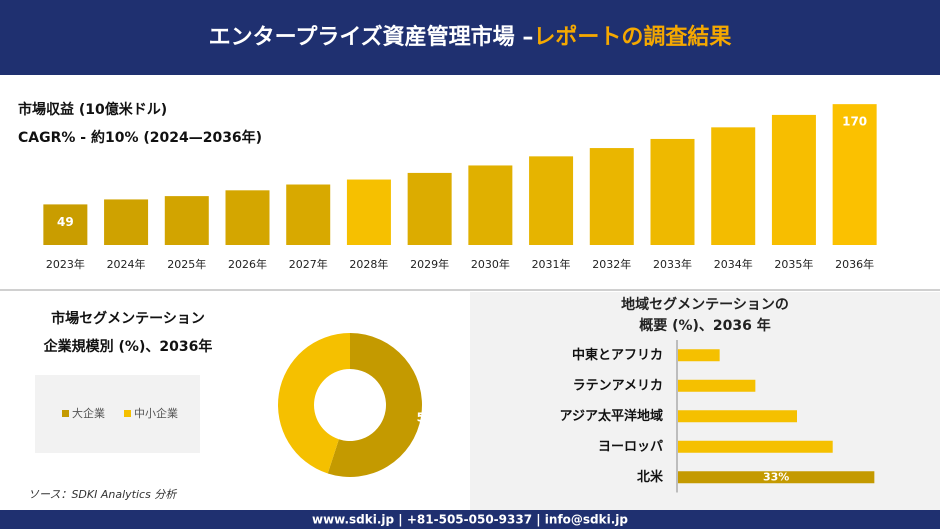  What do you see at coordinates (156, 413) in the screenshot?
I see `legend-label: 中小企業` at bounding box center [156, 413].